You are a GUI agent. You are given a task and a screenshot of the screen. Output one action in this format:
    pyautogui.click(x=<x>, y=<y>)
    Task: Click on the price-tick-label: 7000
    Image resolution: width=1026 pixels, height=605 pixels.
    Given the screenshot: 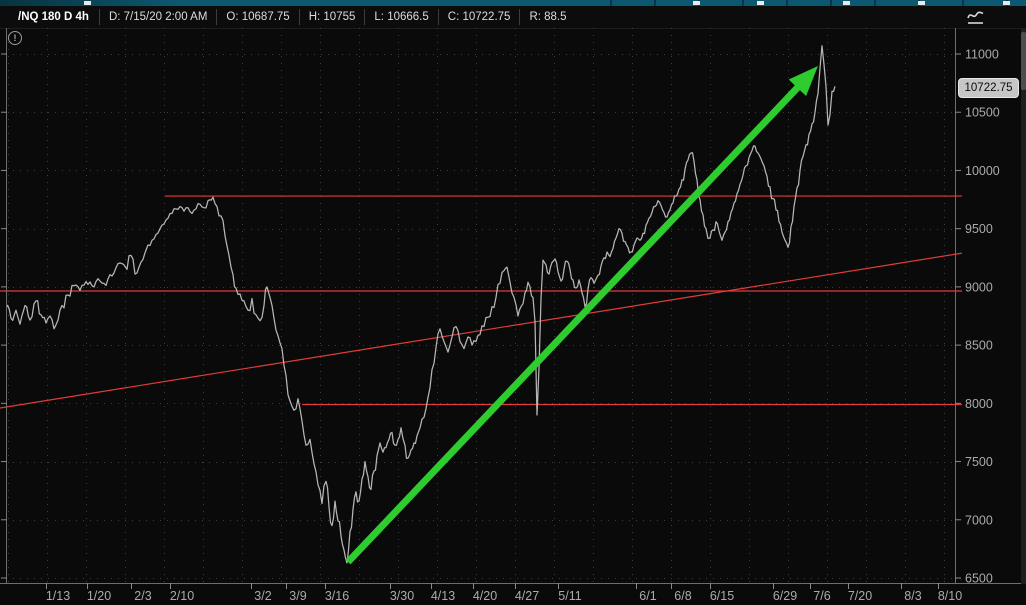 What is the action you would take?
    pyautogui.click(x=979, y=520)
    